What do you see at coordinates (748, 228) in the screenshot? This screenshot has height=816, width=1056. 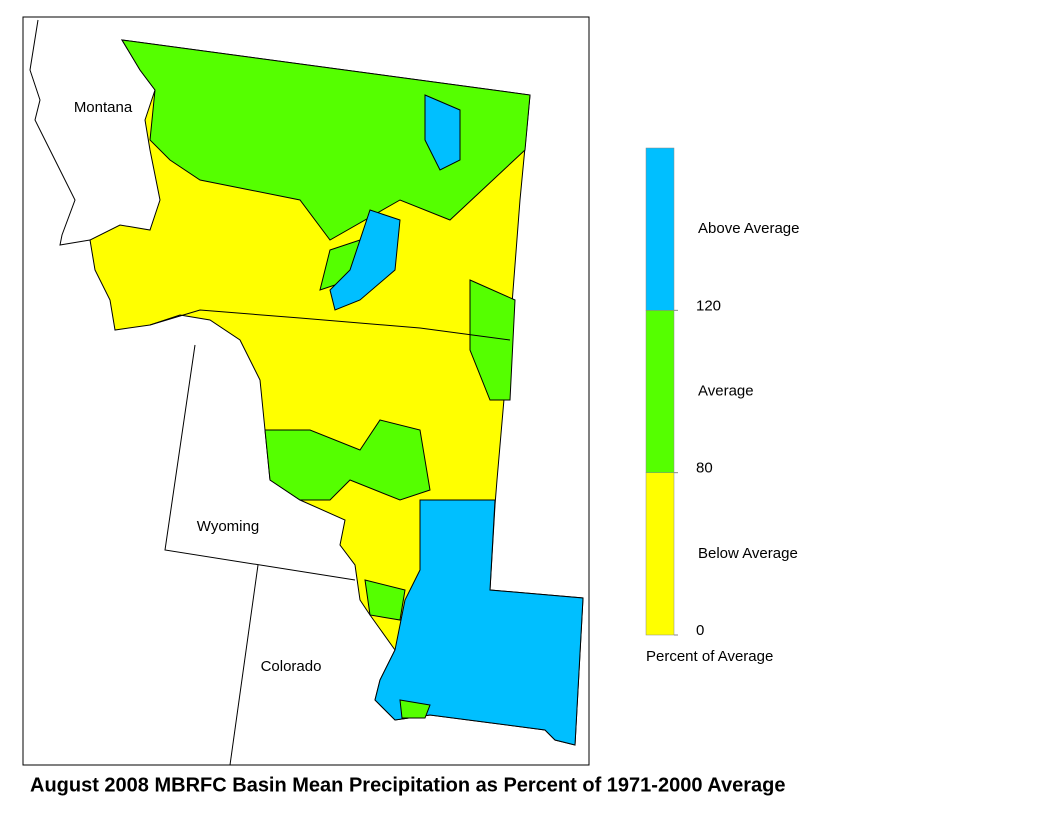 I see `legend-label: Above Average` at bounding box center [748, 228].